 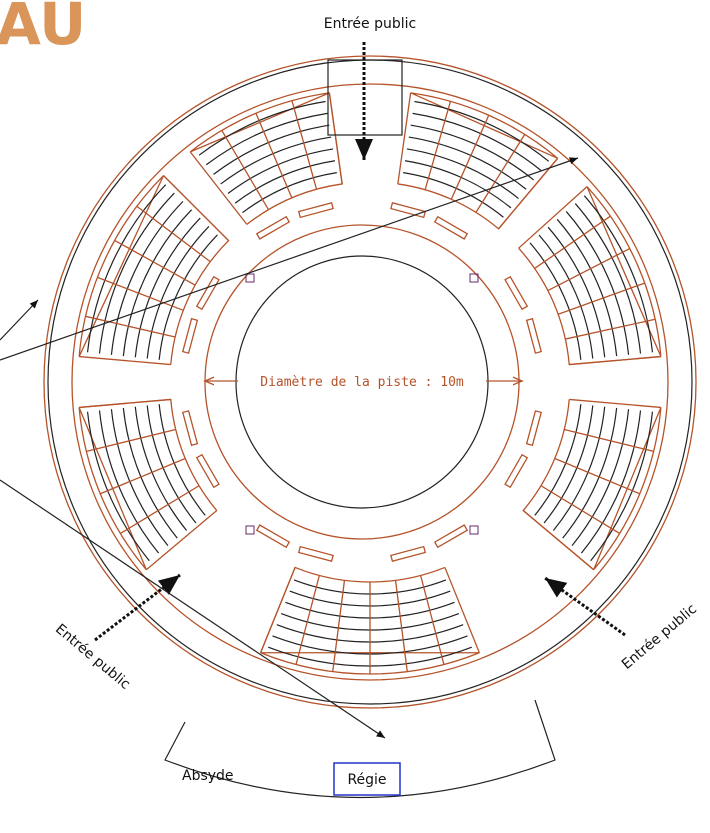 I want to click on apse, so click(x=360, y=749).